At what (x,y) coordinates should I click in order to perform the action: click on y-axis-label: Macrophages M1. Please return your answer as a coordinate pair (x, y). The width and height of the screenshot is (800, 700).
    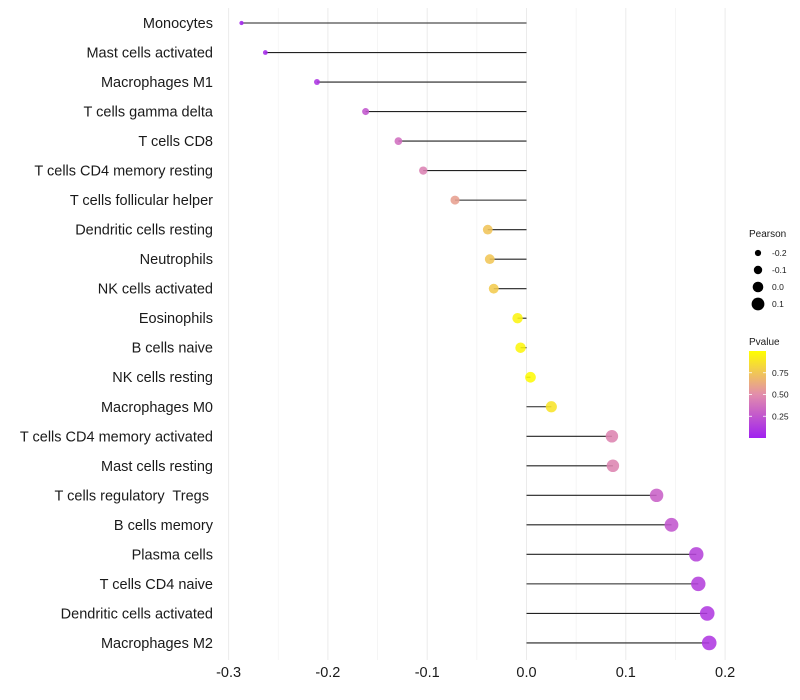
    Looking at the image, I should click on (157, 83).